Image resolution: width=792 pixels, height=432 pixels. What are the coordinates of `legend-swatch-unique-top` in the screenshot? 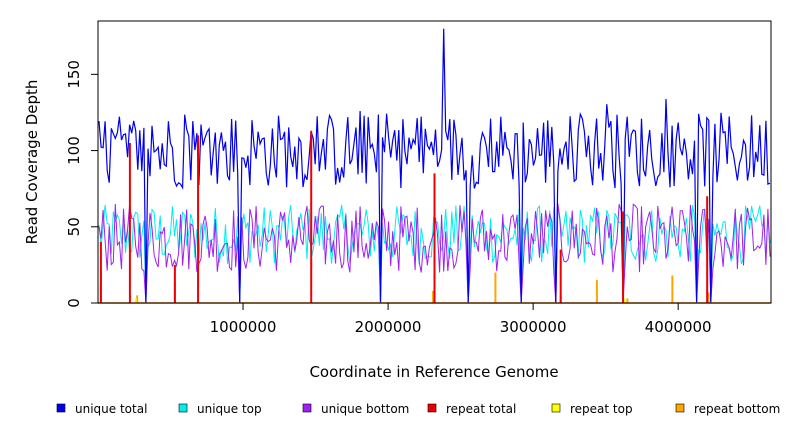 It's located at (183, 408).